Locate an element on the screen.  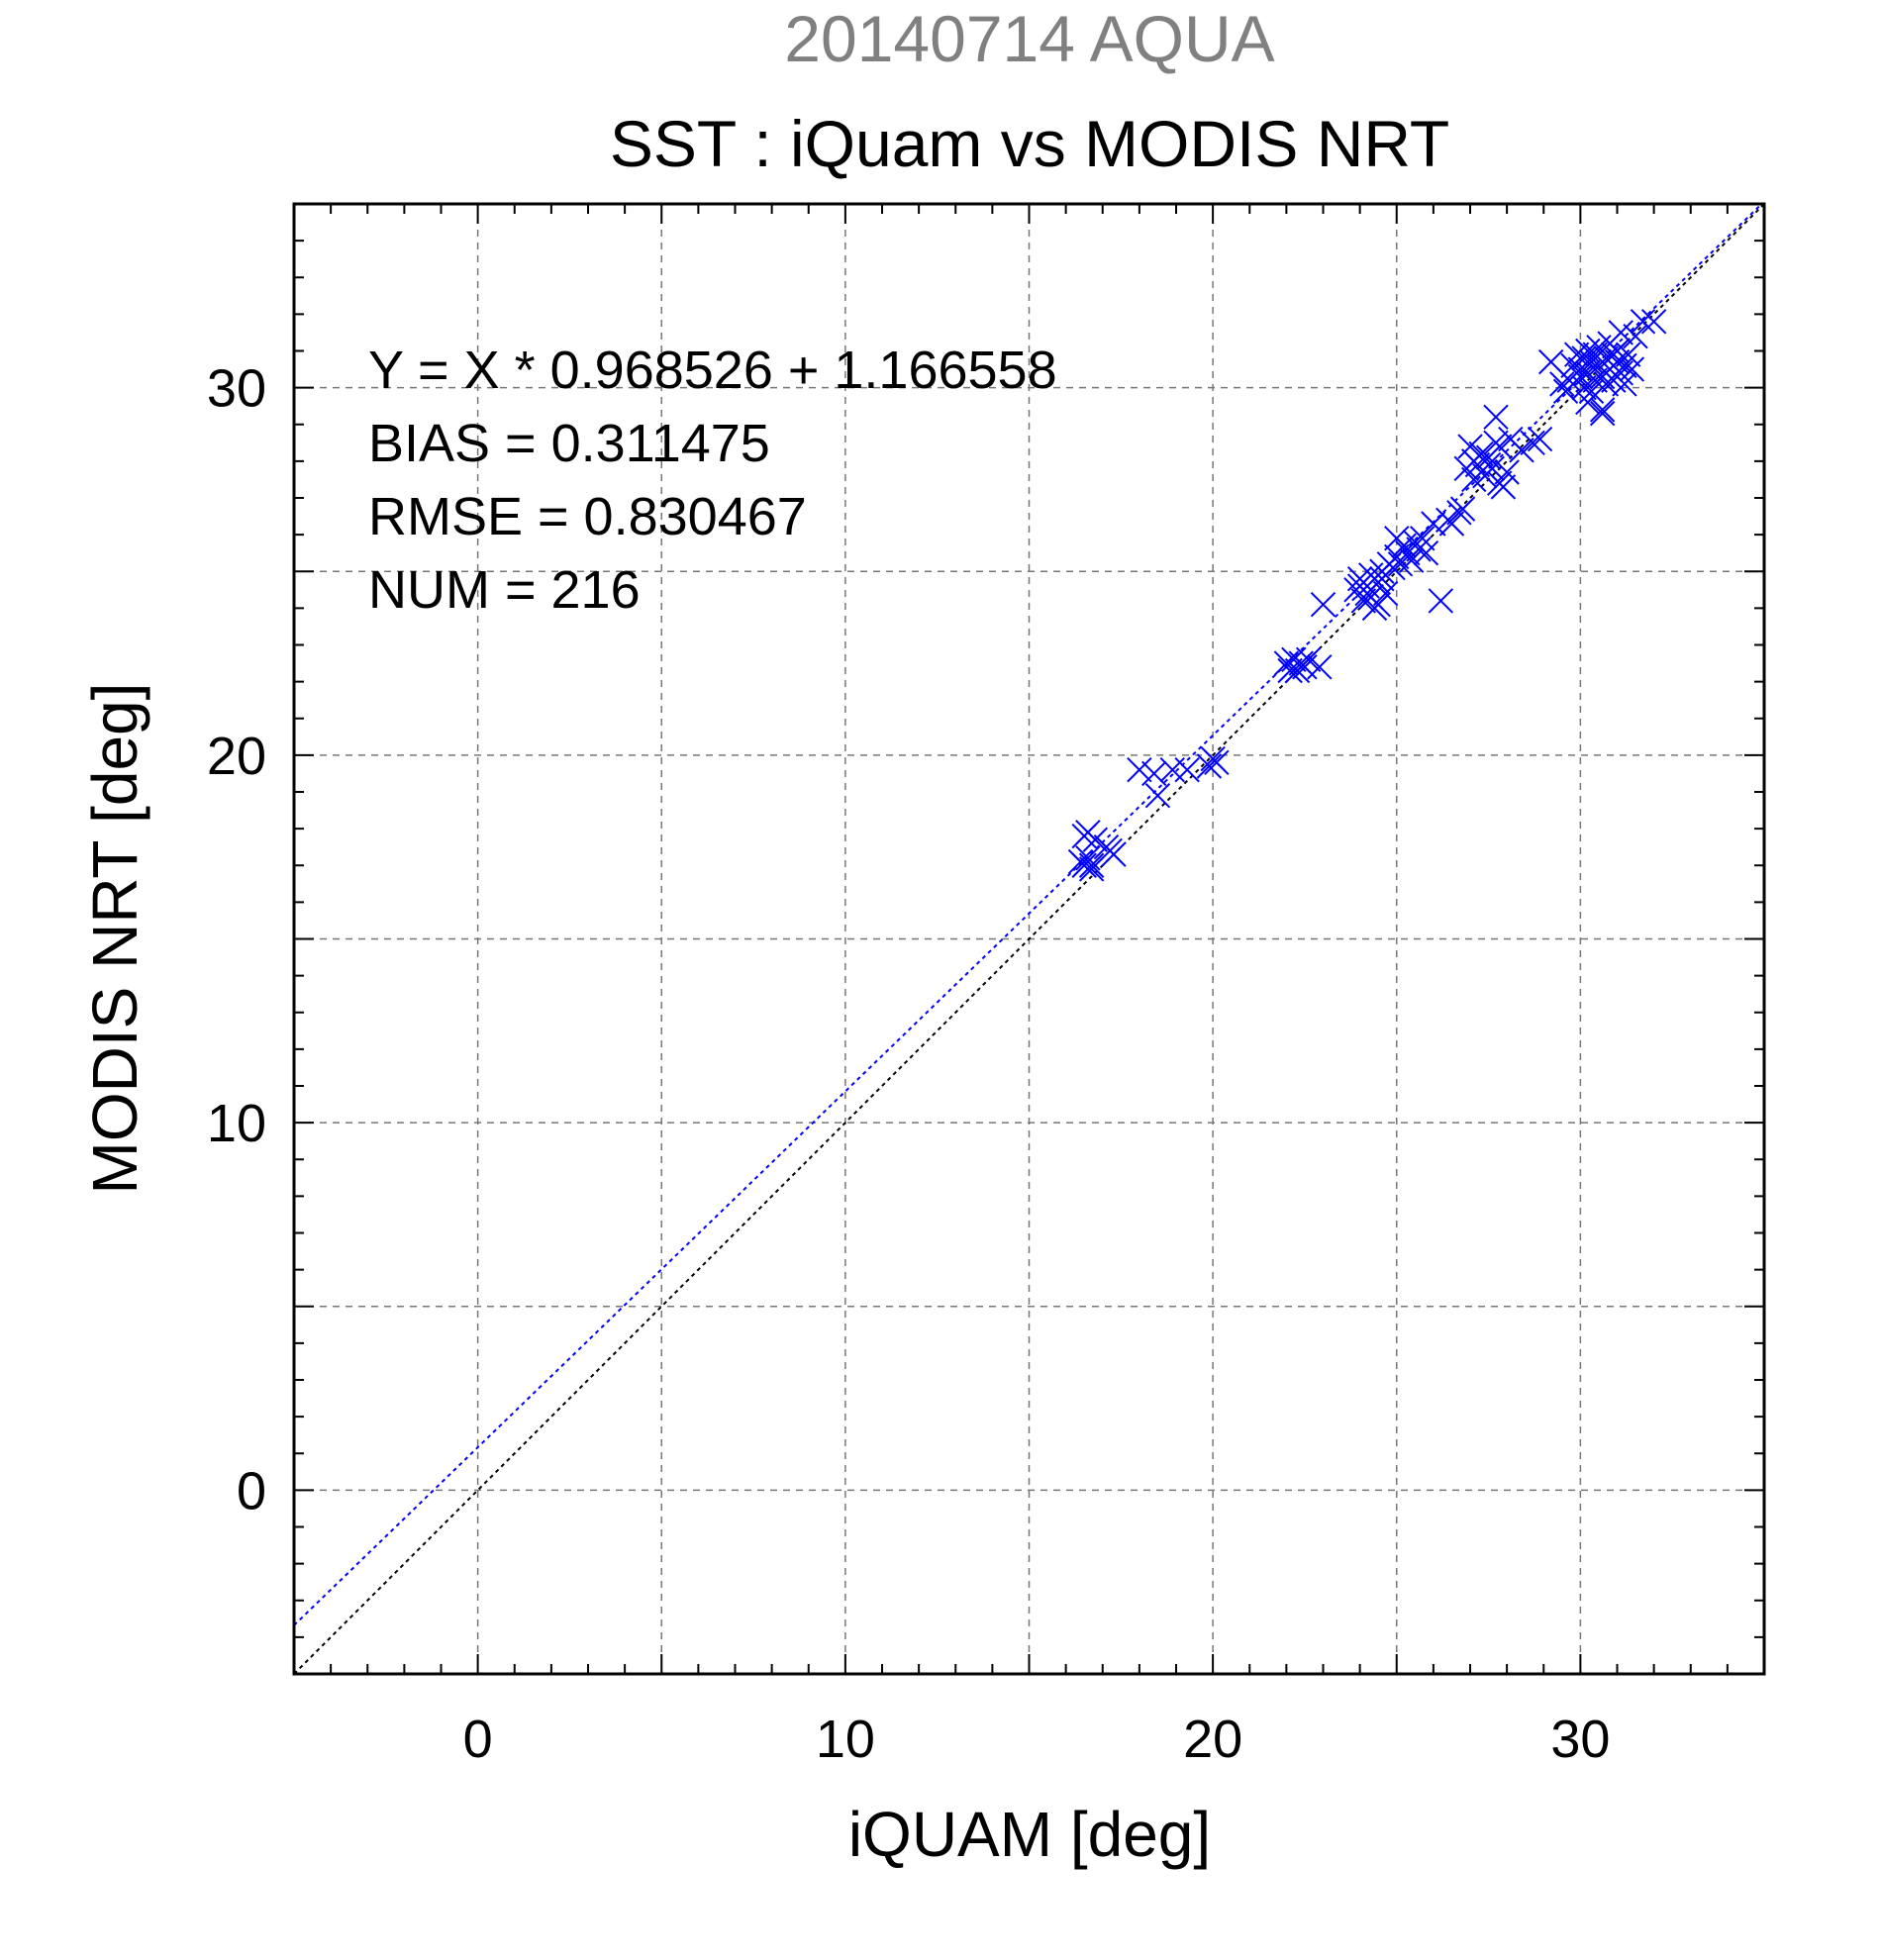
chart-title: SST : iQuam vs MODIS NRT is located at coordinates (1030, 143).